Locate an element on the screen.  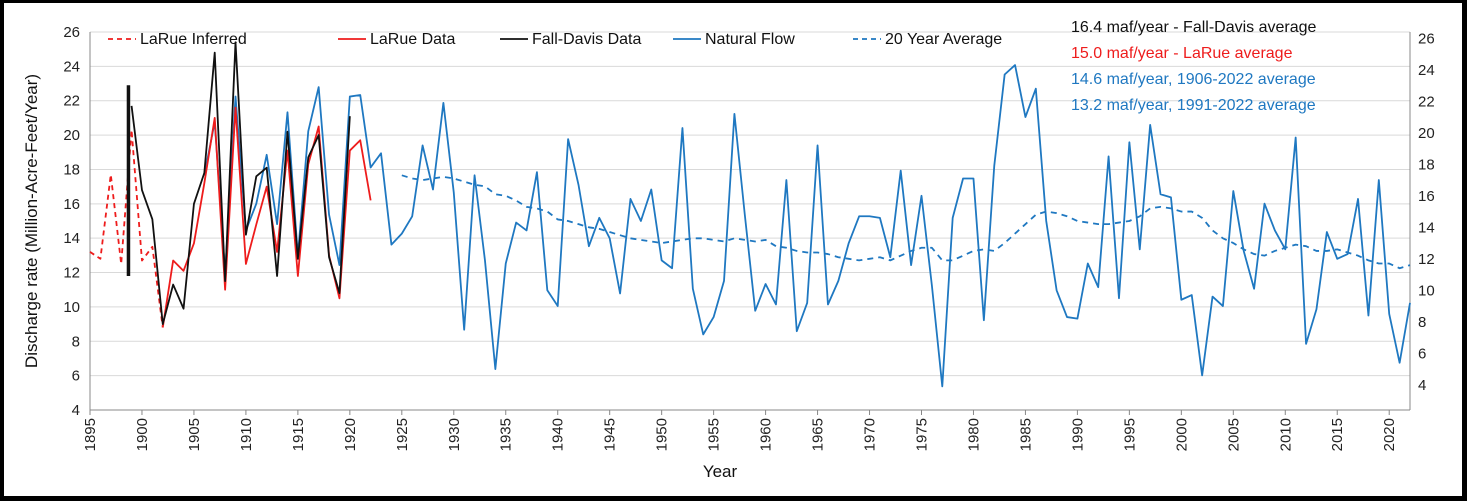
x-tick-label-1910: 1910 is located at coordinates (246, 434).